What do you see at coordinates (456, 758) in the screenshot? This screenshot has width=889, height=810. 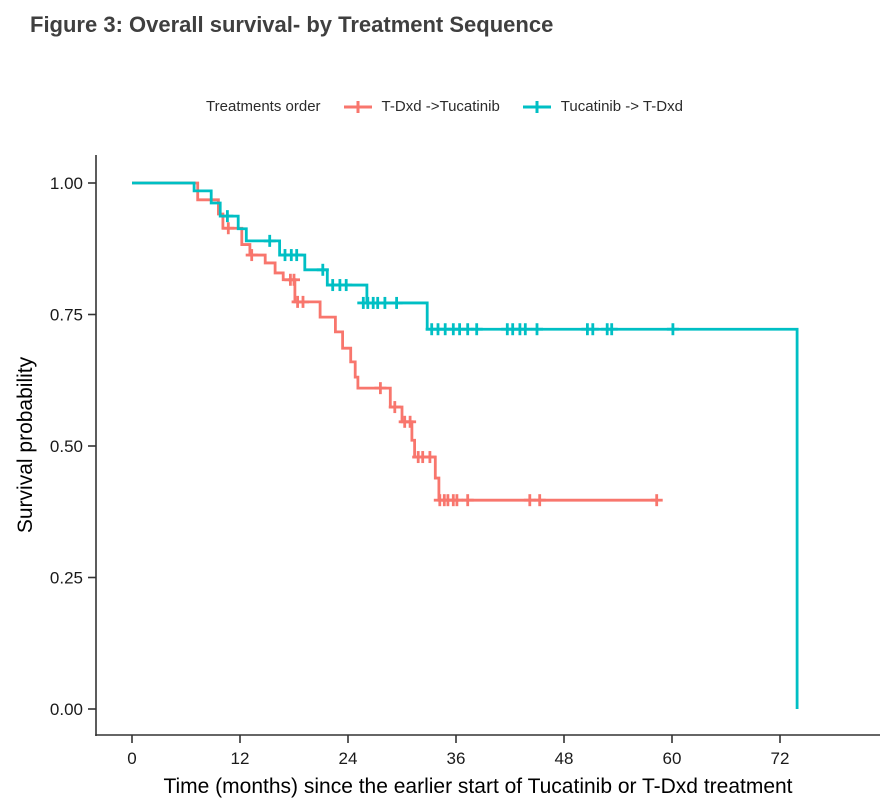 I see `svg-text: 36` at bounding box center [456, 758].